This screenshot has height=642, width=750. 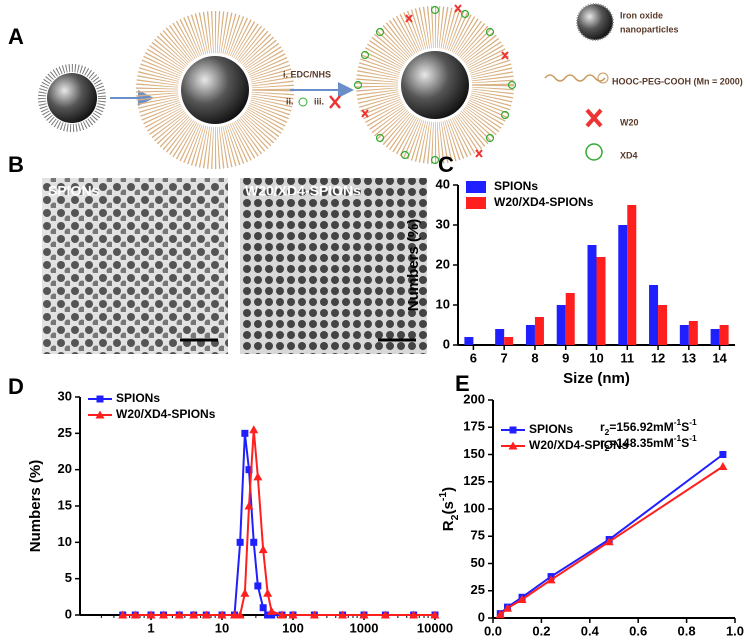 What do you see at coordinates (481, 616) in the screenshot?
I see `y-tick-label: 0` at bounding box center [481, 616].